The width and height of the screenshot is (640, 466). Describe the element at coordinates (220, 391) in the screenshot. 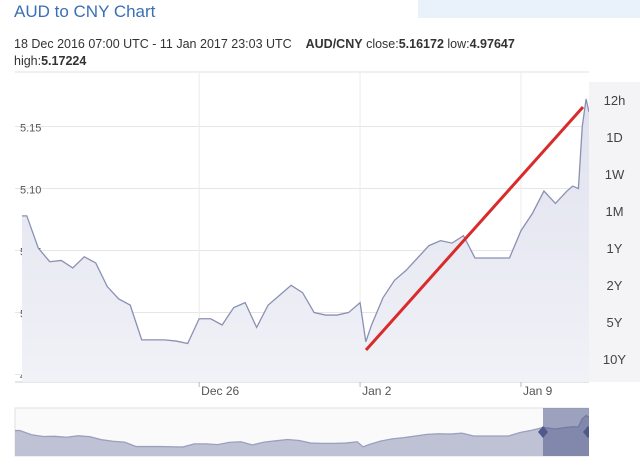

I see `x-tick-label: Dec 26` at that location.